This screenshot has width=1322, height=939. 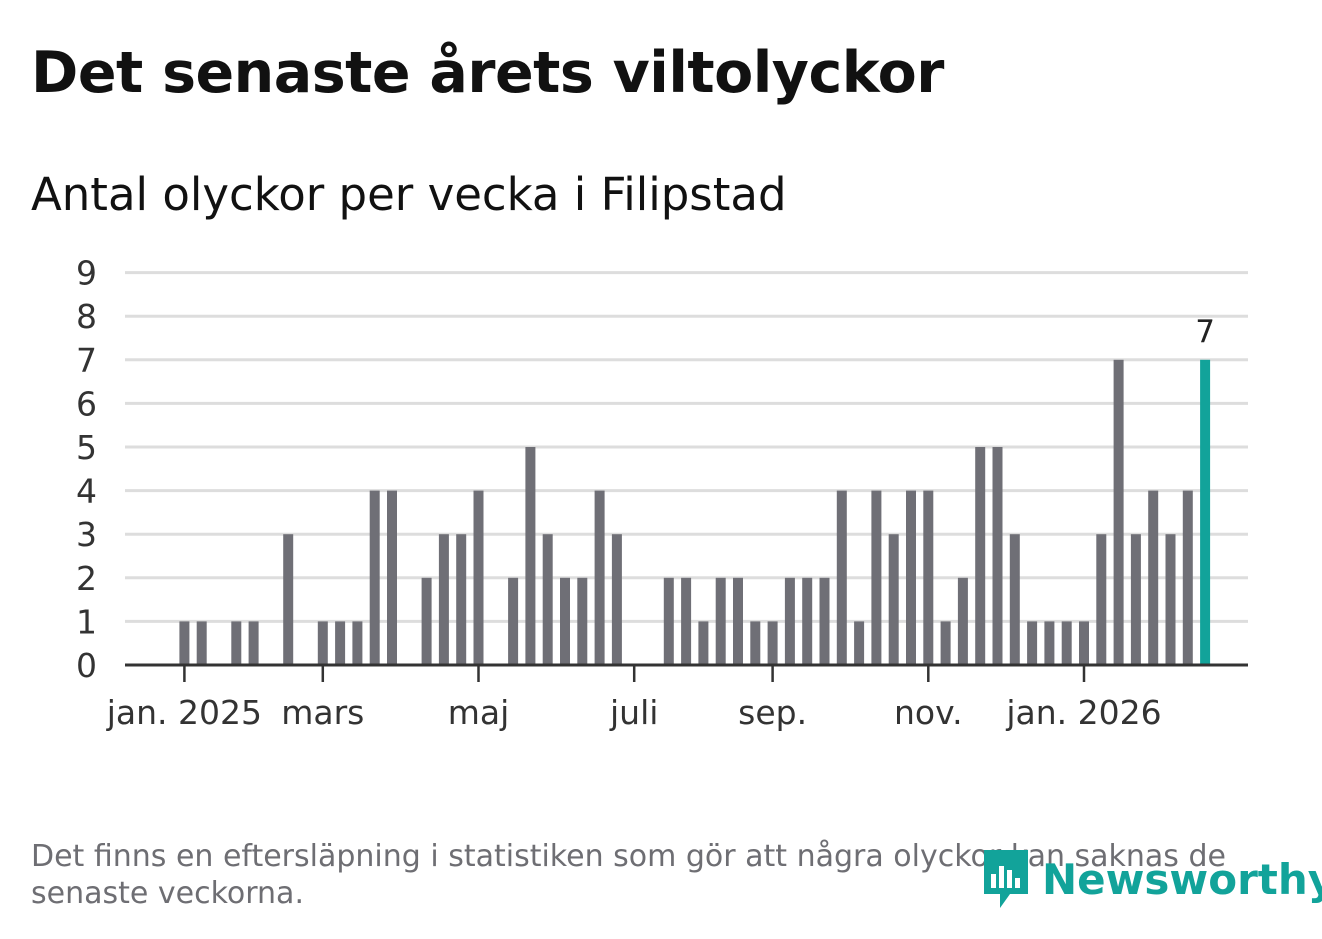 What do you see at coordinates (479, 712) in the screenshot?
I see `x-tick-label: maj` at bounding box center [479, 712].